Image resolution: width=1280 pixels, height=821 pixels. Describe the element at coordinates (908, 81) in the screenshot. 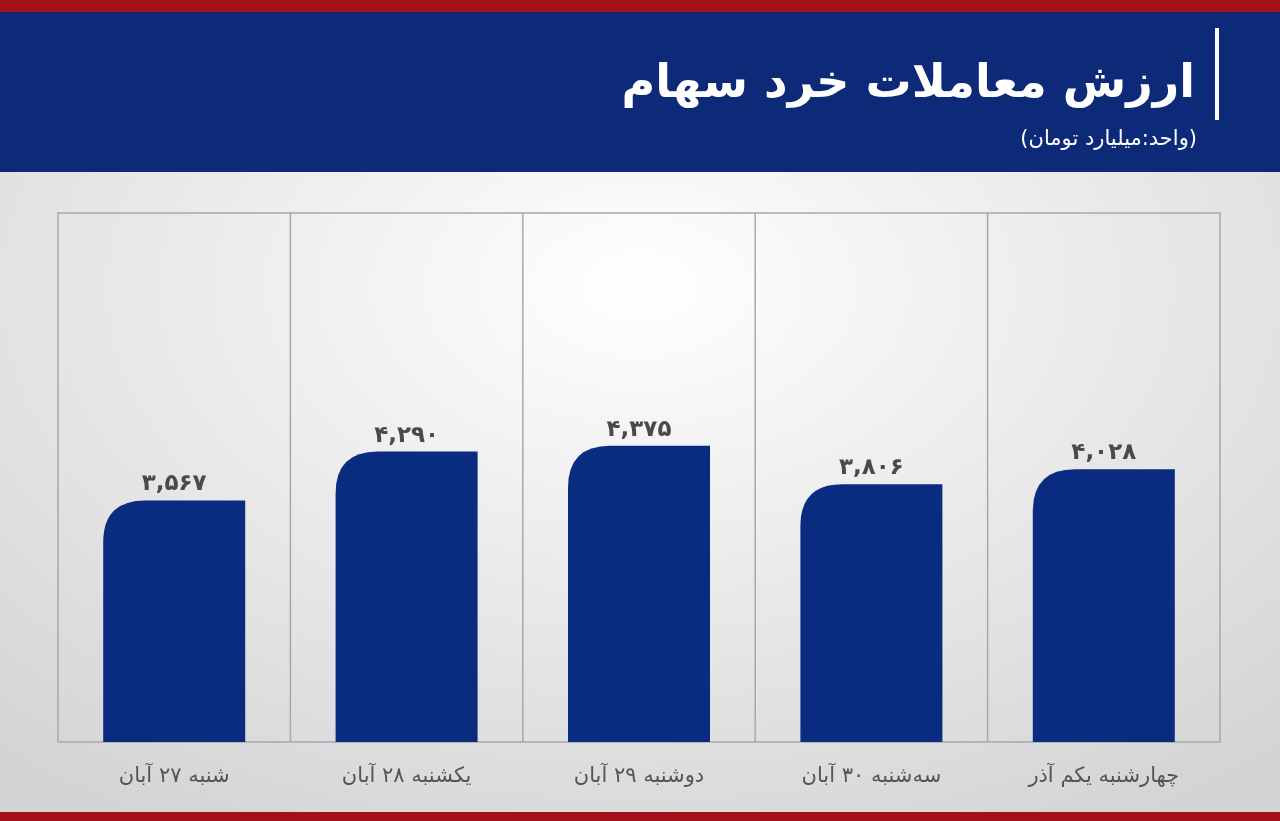

I see `title: ارزش معاملات خرد سهام` at that location.